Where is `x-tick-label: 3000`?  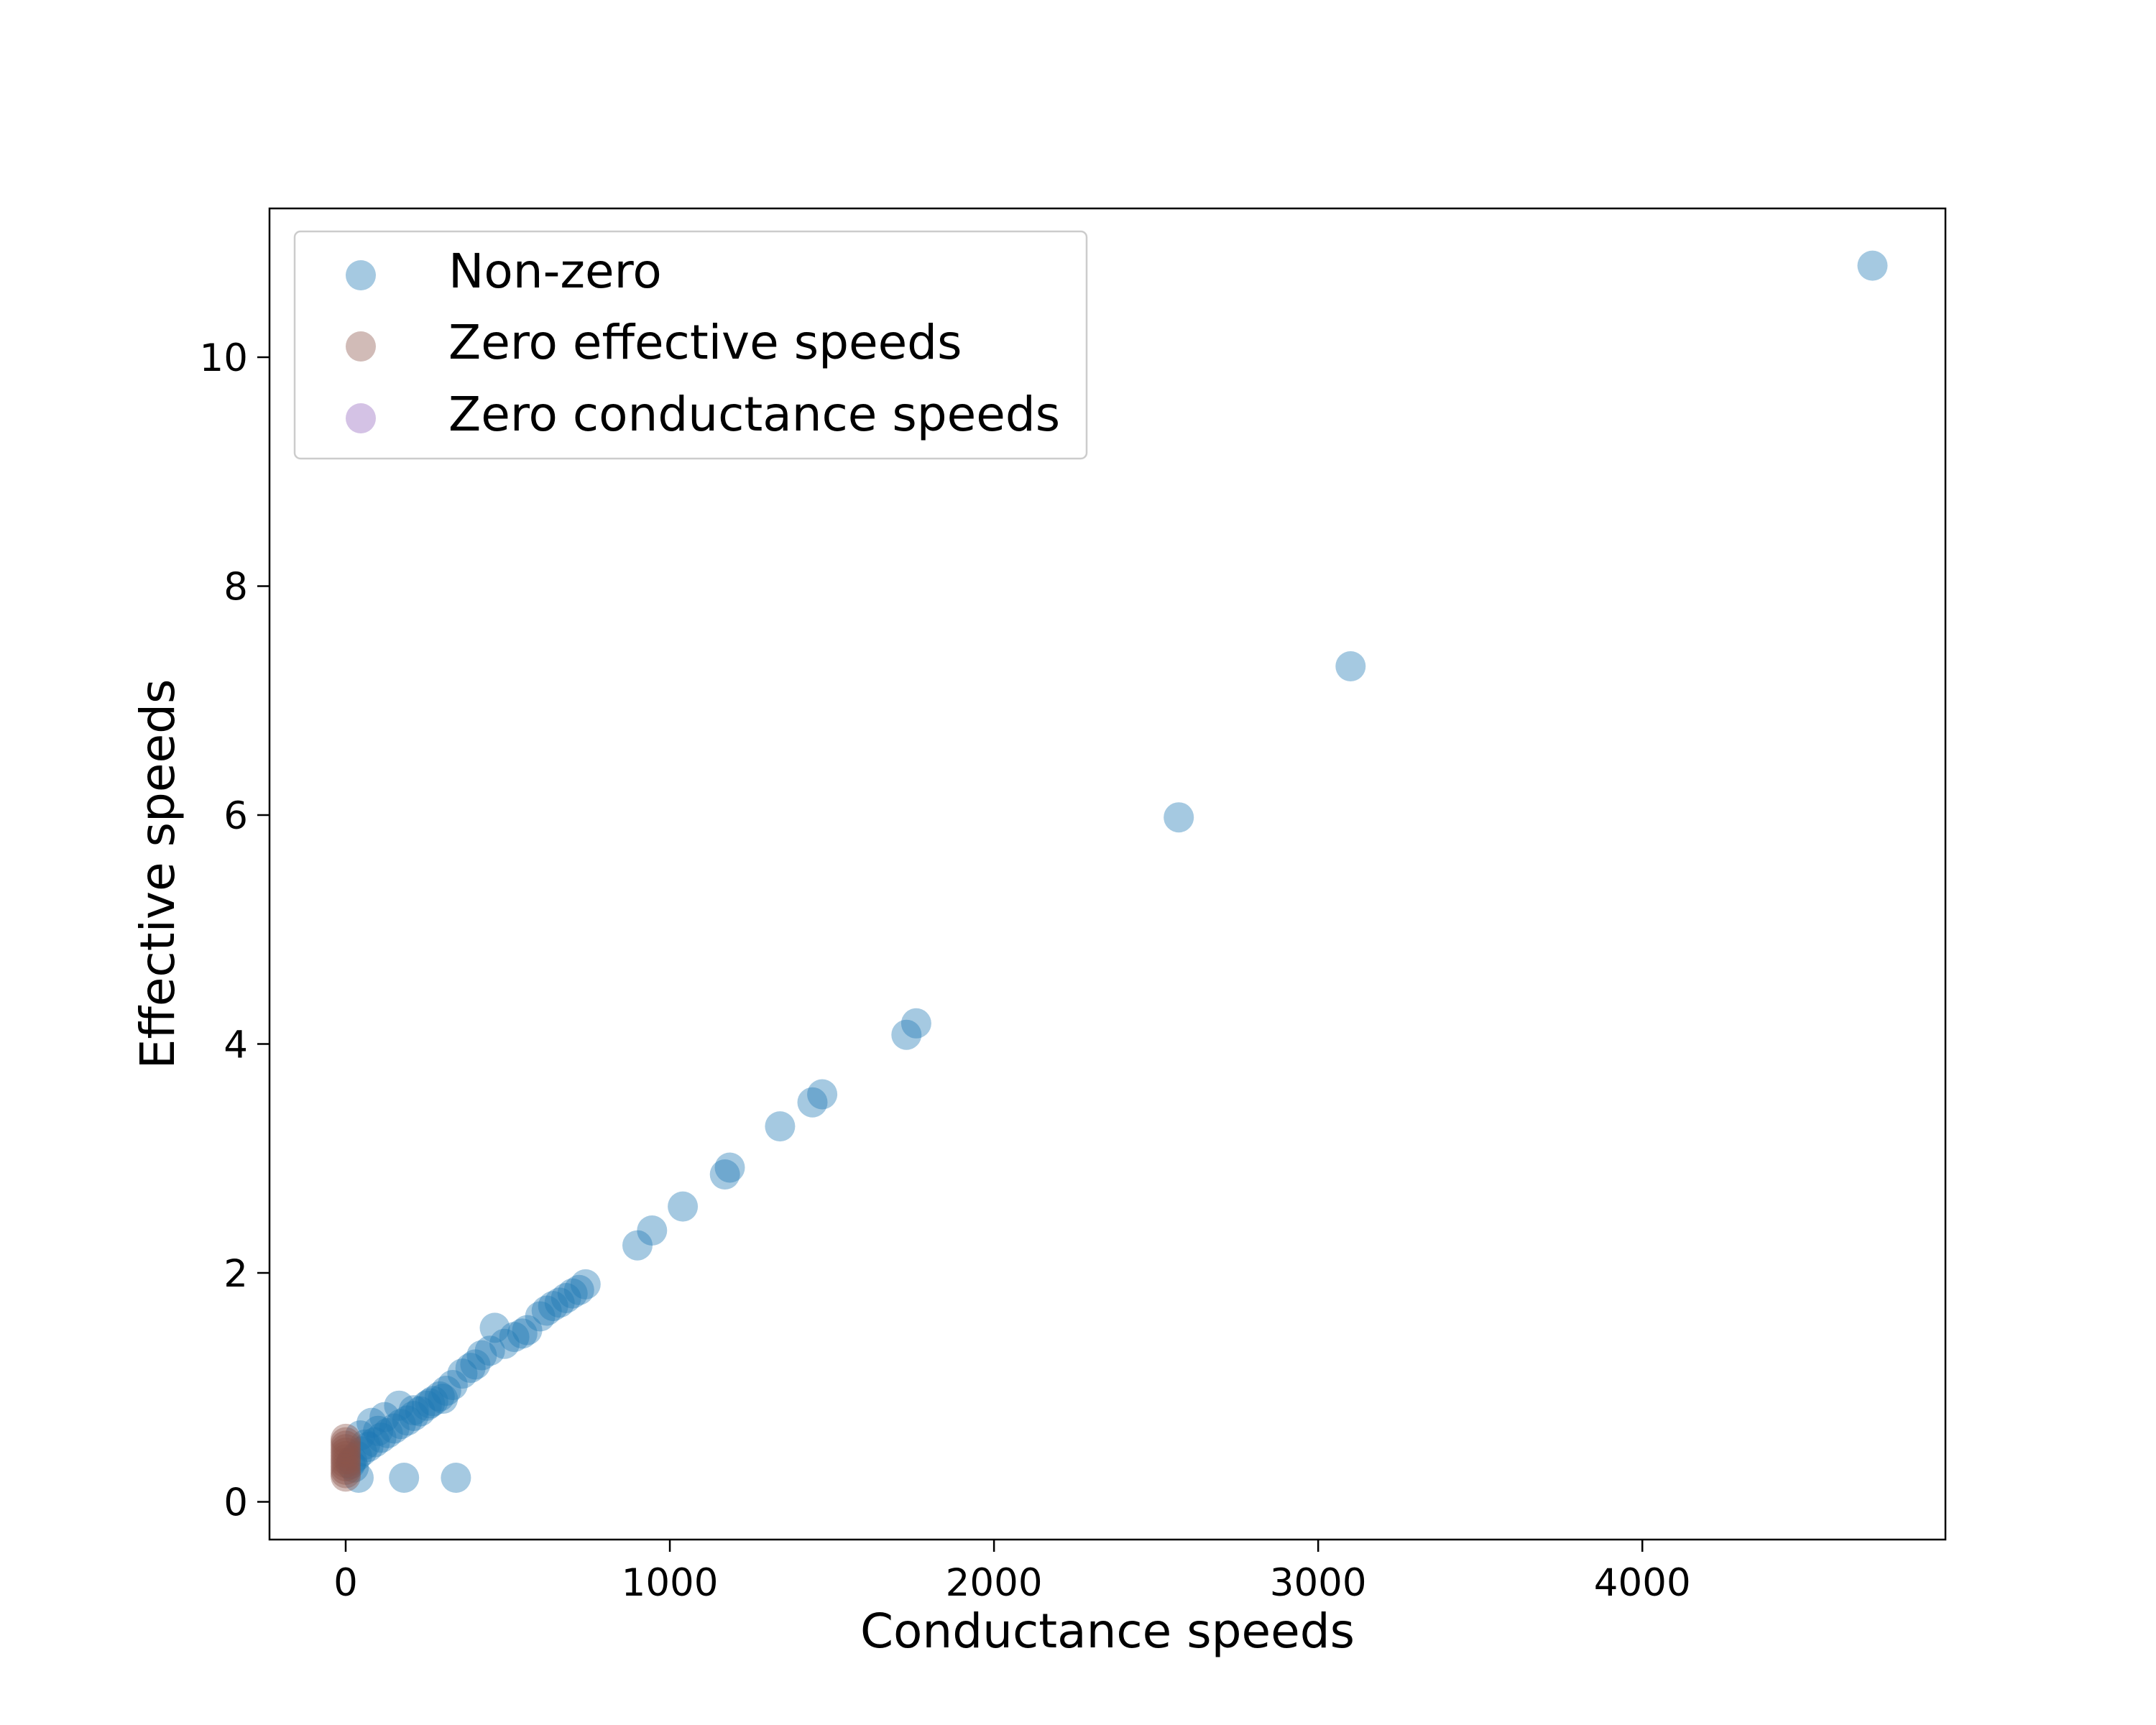
x-tick-label: 3000 is located at coordinates (1319, 1583).